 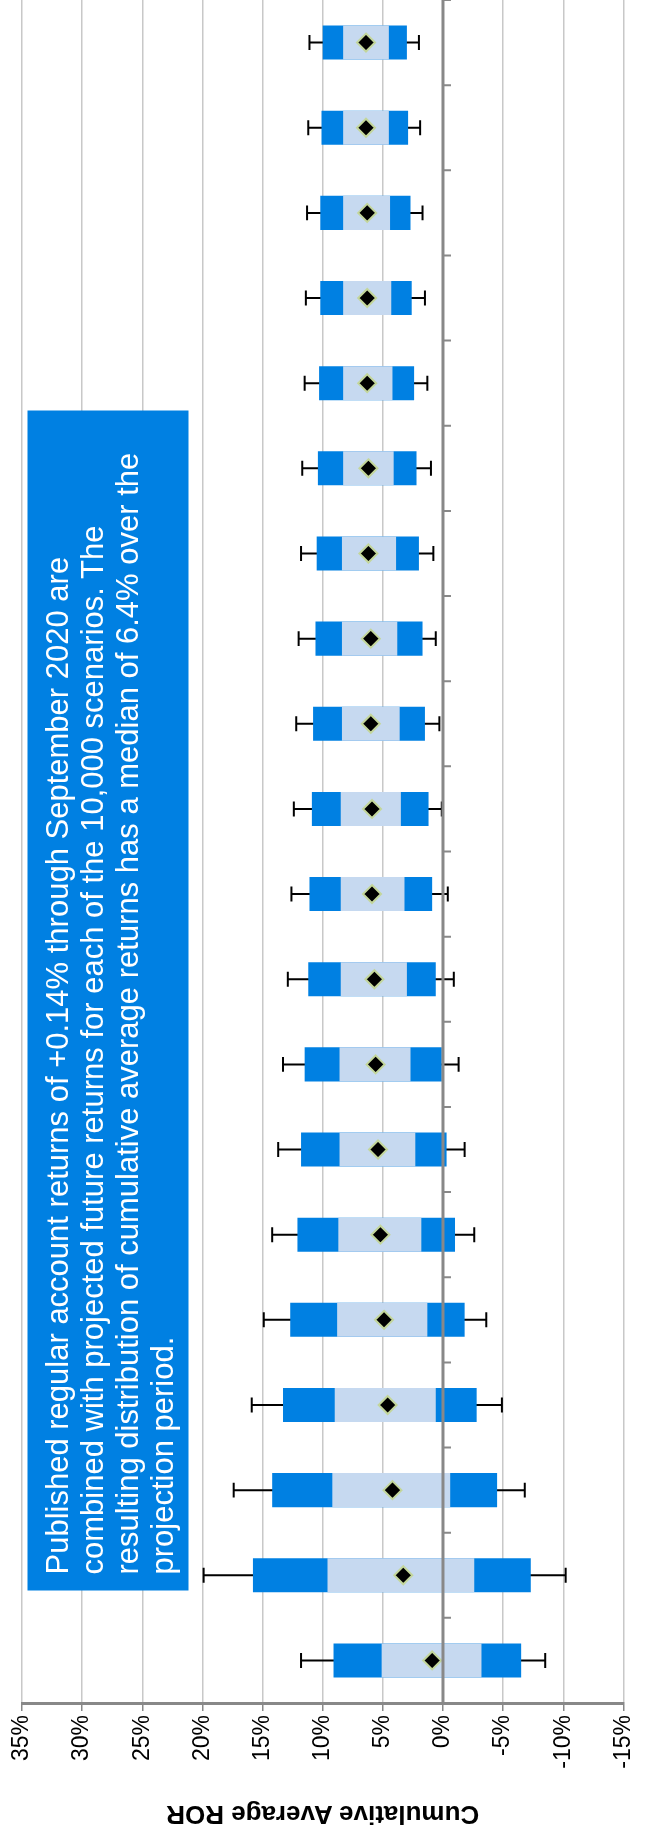 What do you see at coordinates (20, 1738) in the screenshot?
I see `x-tick-label: 35%` at bounding box center [20, 1738].